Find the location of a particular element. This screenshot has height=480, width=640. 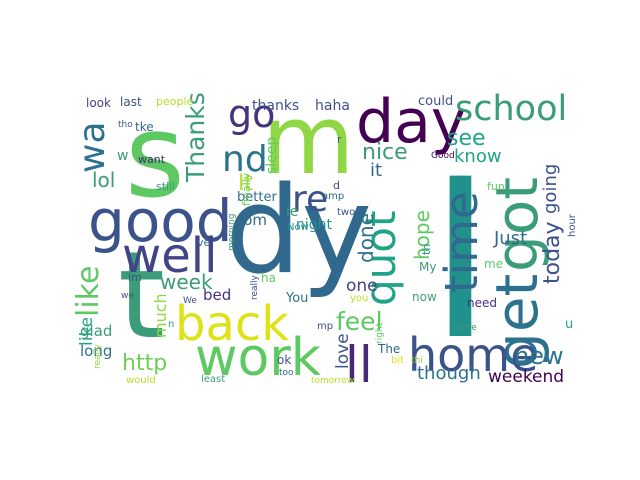

word-love-37: love is located at coordinates (342, 351).